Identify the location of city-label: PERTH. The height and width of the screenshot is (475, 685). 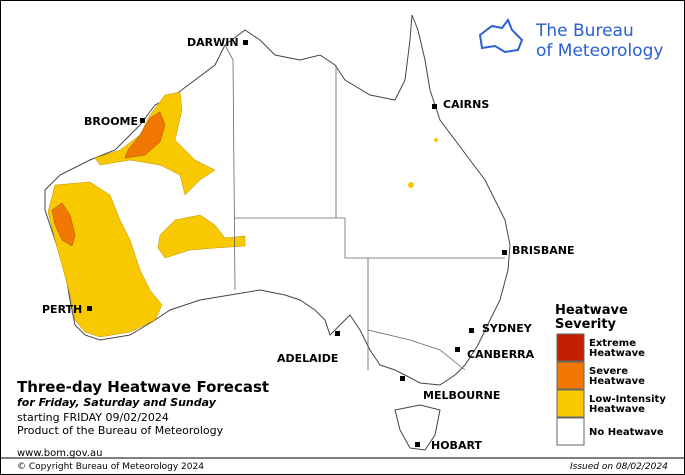
(62, 309).